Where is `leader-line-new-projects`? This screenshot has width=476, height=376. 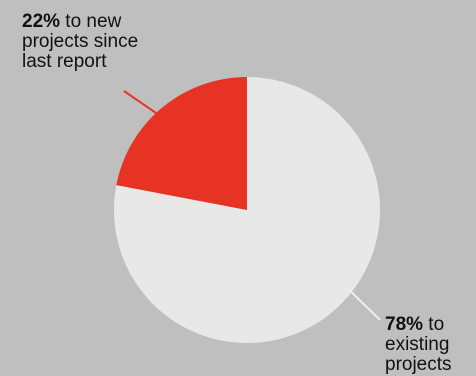 leader-line-new-projects is located at coordinates (152, 110).